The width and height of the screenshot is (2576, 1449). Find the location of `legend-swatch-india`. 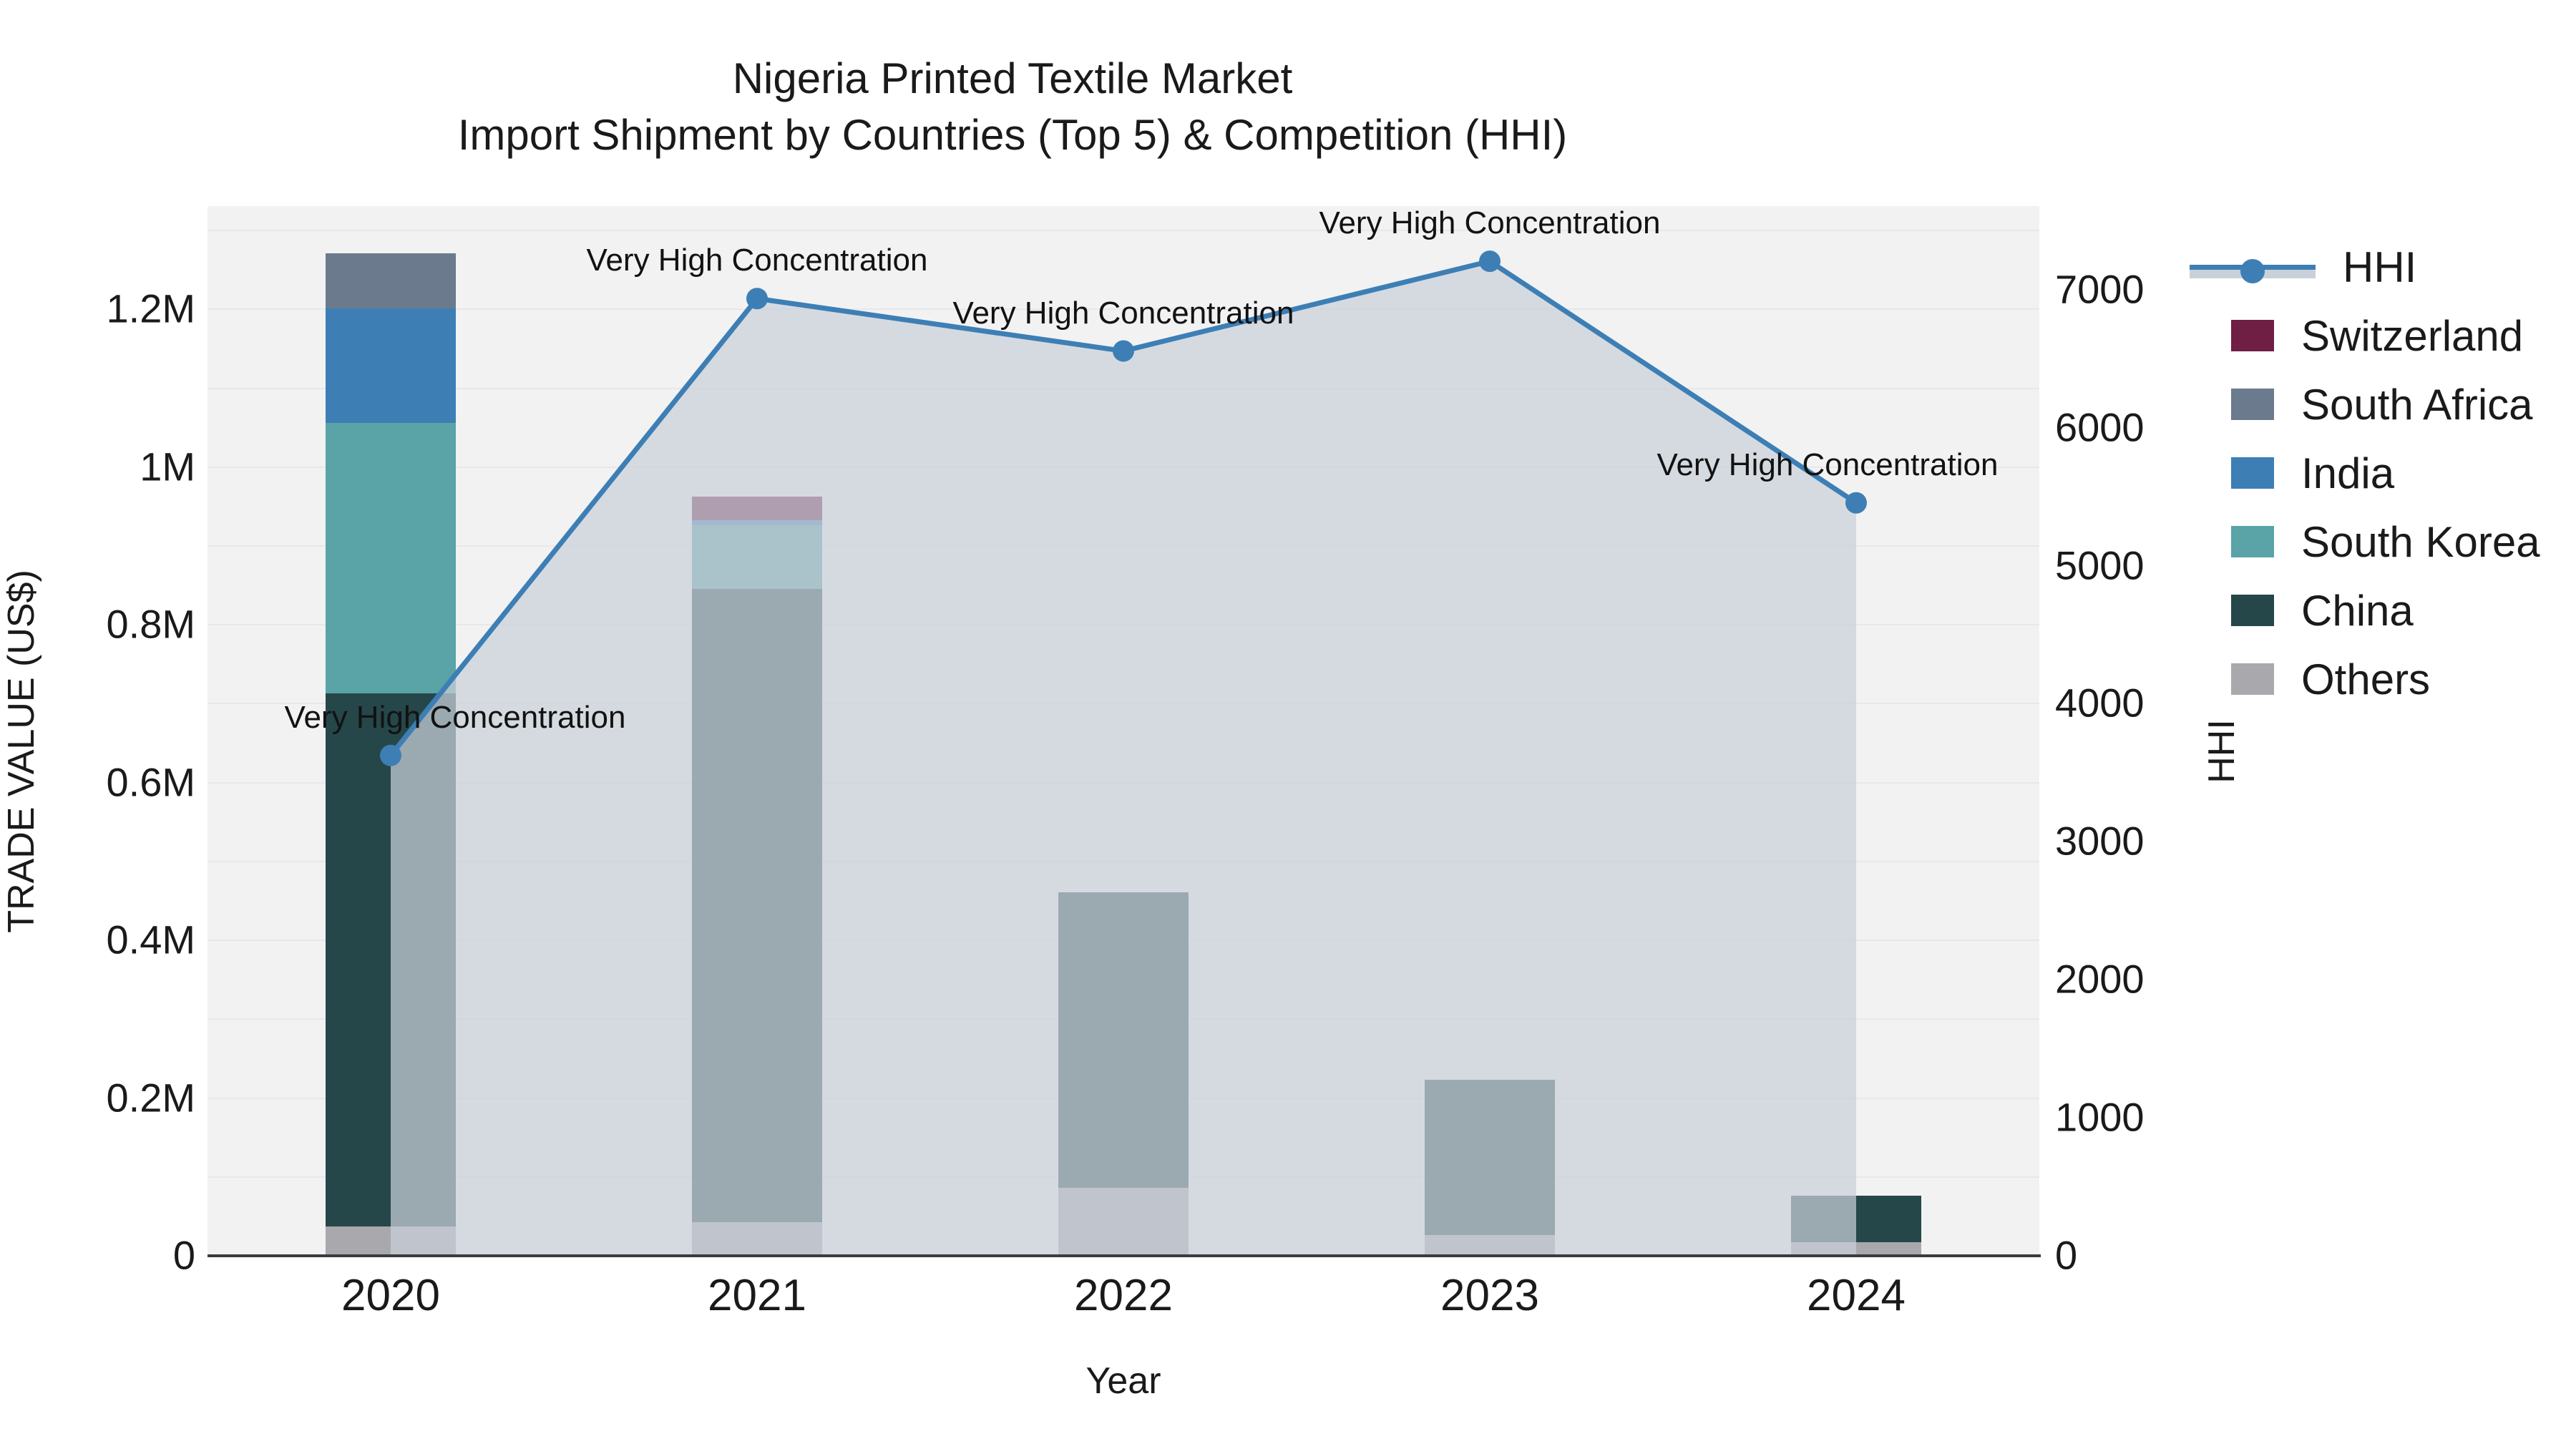

legend-swatch-india is located at coordinates (2252, 473).